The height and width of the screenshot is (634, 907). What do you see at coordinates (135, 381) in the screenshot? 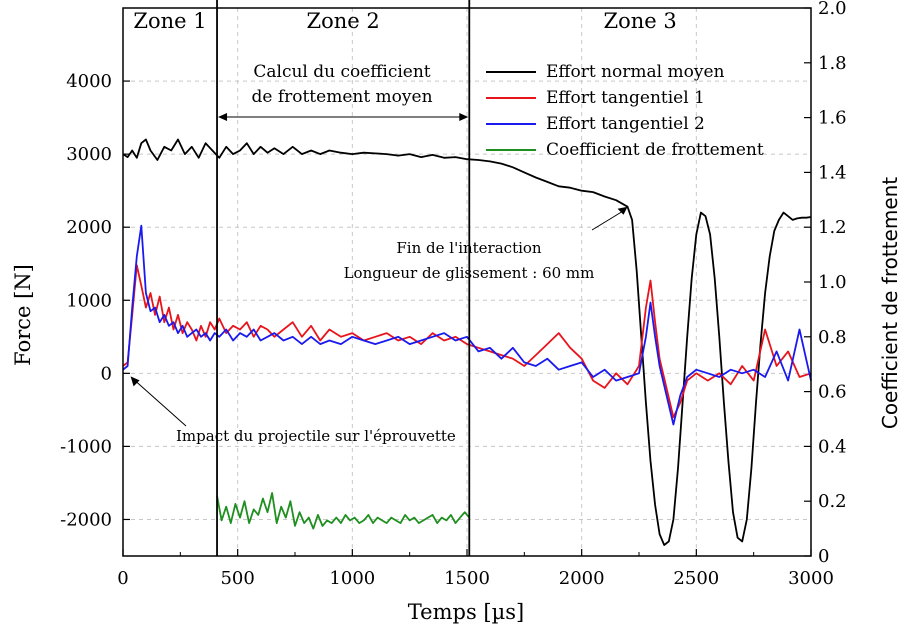
I see `impact-pointer-head` at bounding box center [135, 381].